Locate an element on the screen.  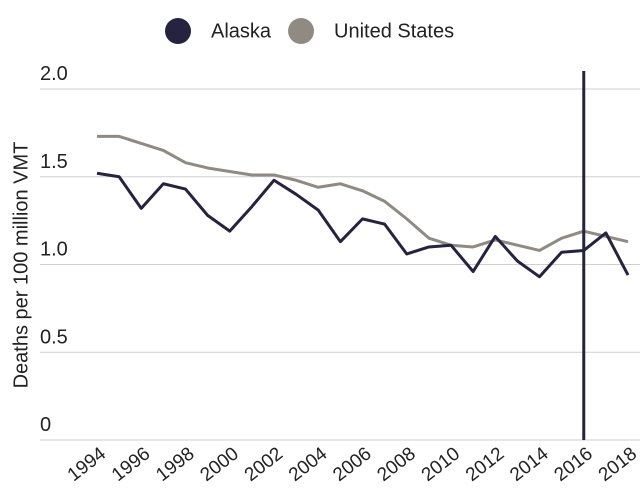
x-tick-label: 2012 is located at coordinates (485, 464).